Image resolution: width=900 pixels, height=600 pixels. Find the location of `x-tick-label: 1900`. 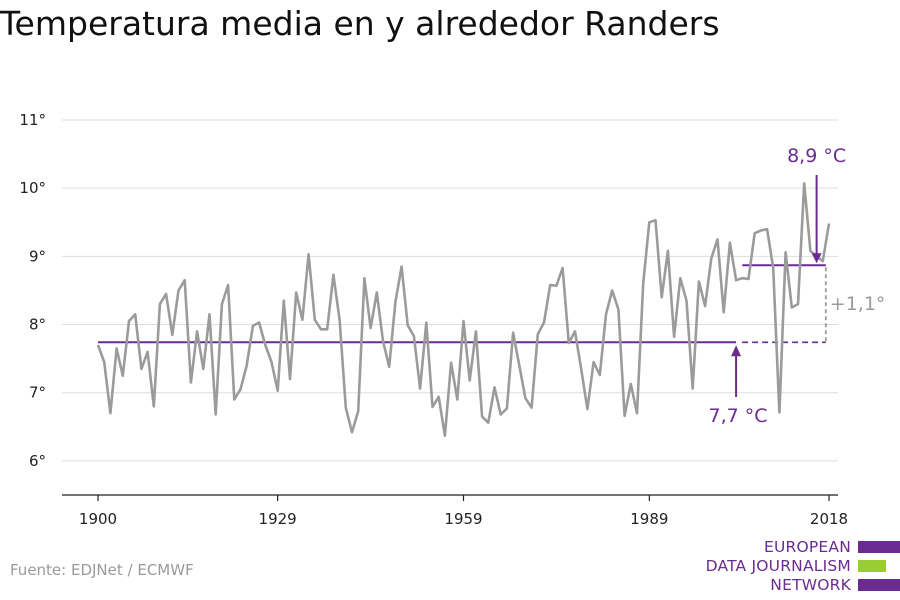

x-tick-label: 1900 is located at coordinates (98, 519).